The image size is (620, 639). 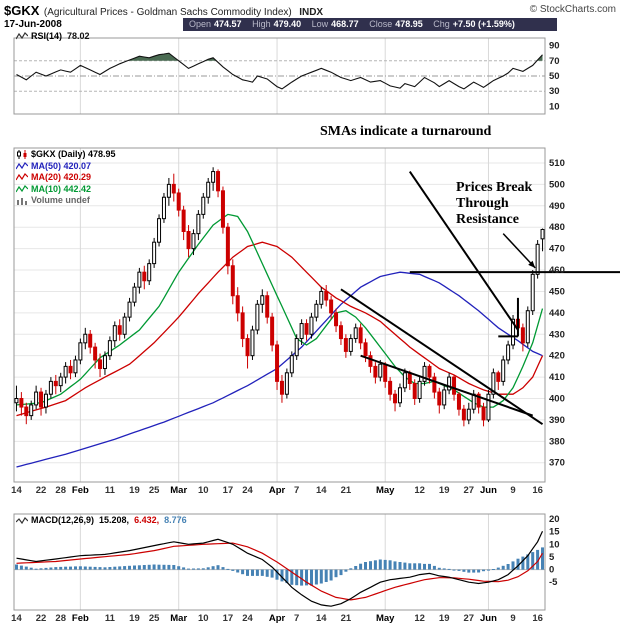 What do you see at coordinates (200, 24) in the screenshot?
I see `open-label: Open` at bounding box center [200, 24].